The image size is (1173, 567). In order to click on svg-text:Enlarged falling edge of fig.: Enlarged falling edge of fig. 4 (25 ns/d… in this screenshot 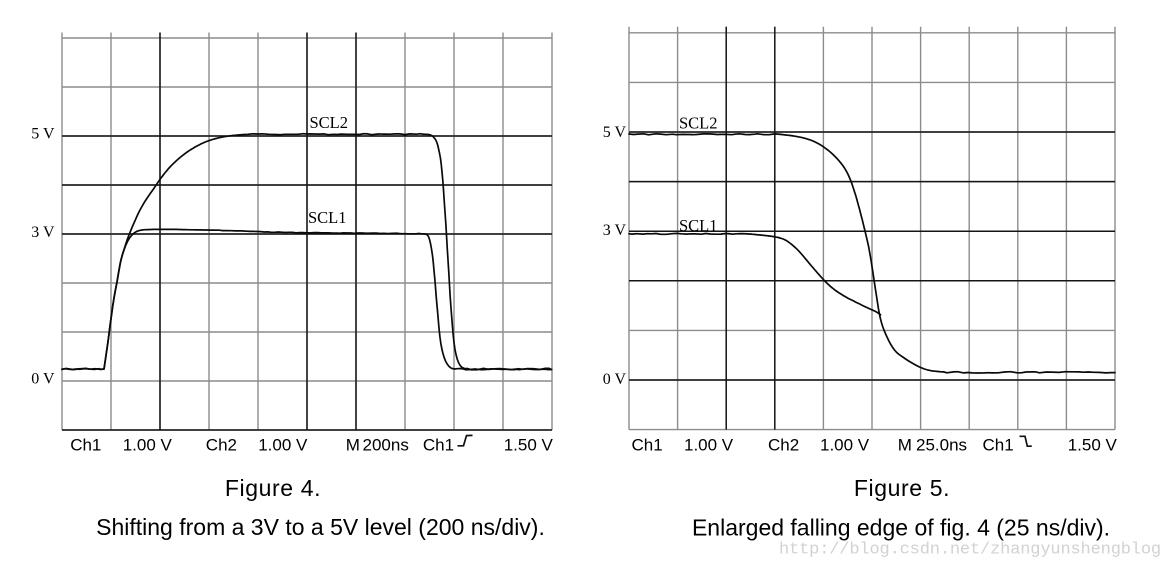, I will do `click(901, 528)`.